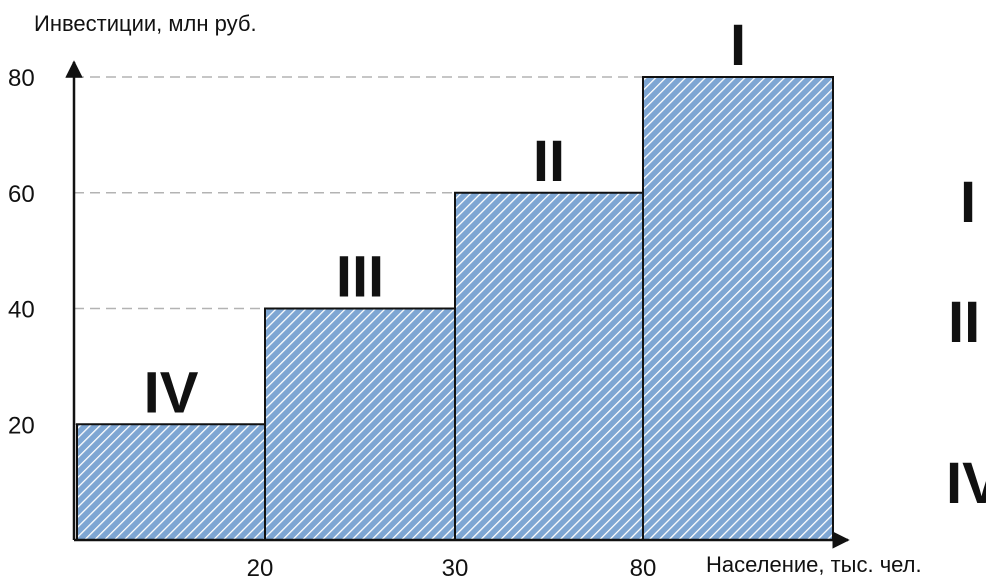 The height and width of the screenshot is (583, 986). What do you see at coordinates (549, 161) in the screenshot?
I see `bar-label: II` at bounding box center [549, 161].